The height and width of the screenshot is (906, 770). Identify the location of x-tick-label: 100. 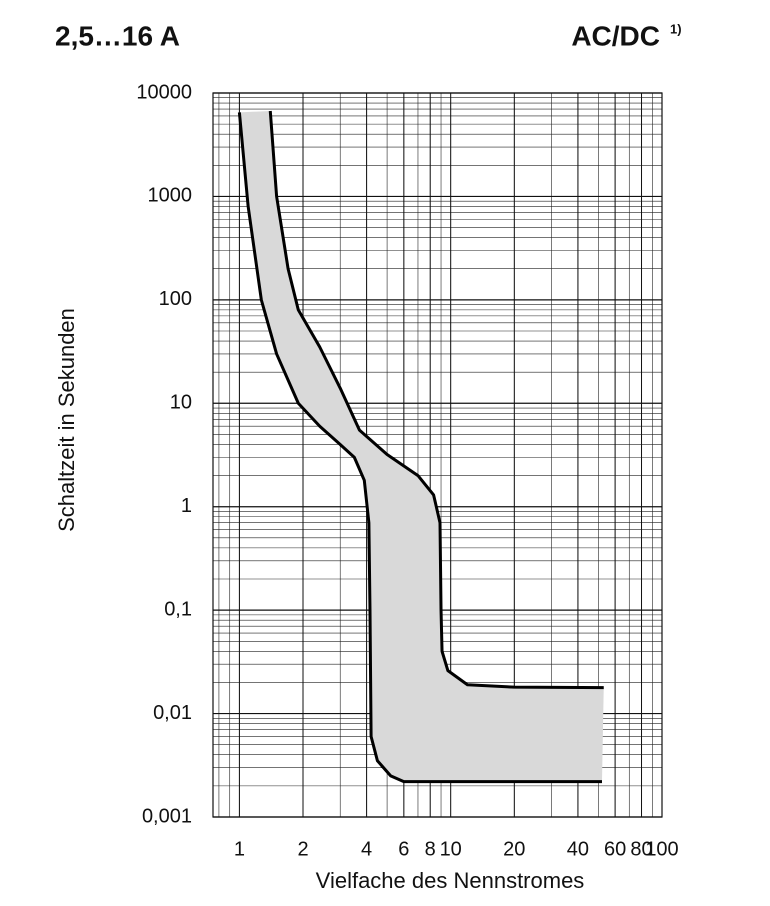
(661, 849).